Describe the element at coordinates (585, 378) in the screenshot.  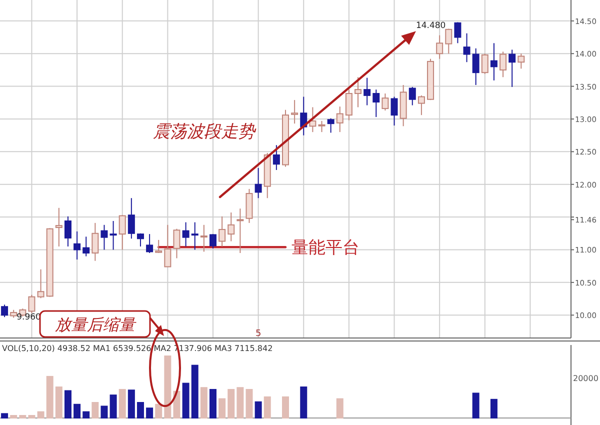
I see `text: 20000` at that location.